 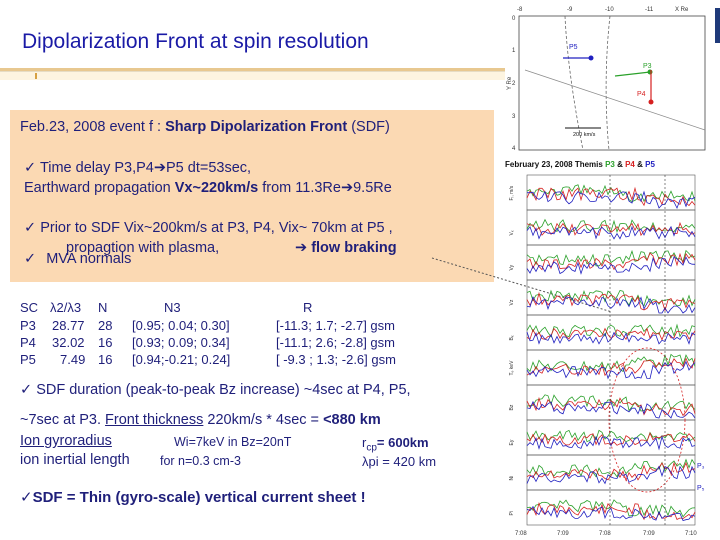 I want to click on p3-marker, so click(x=650, y=72).